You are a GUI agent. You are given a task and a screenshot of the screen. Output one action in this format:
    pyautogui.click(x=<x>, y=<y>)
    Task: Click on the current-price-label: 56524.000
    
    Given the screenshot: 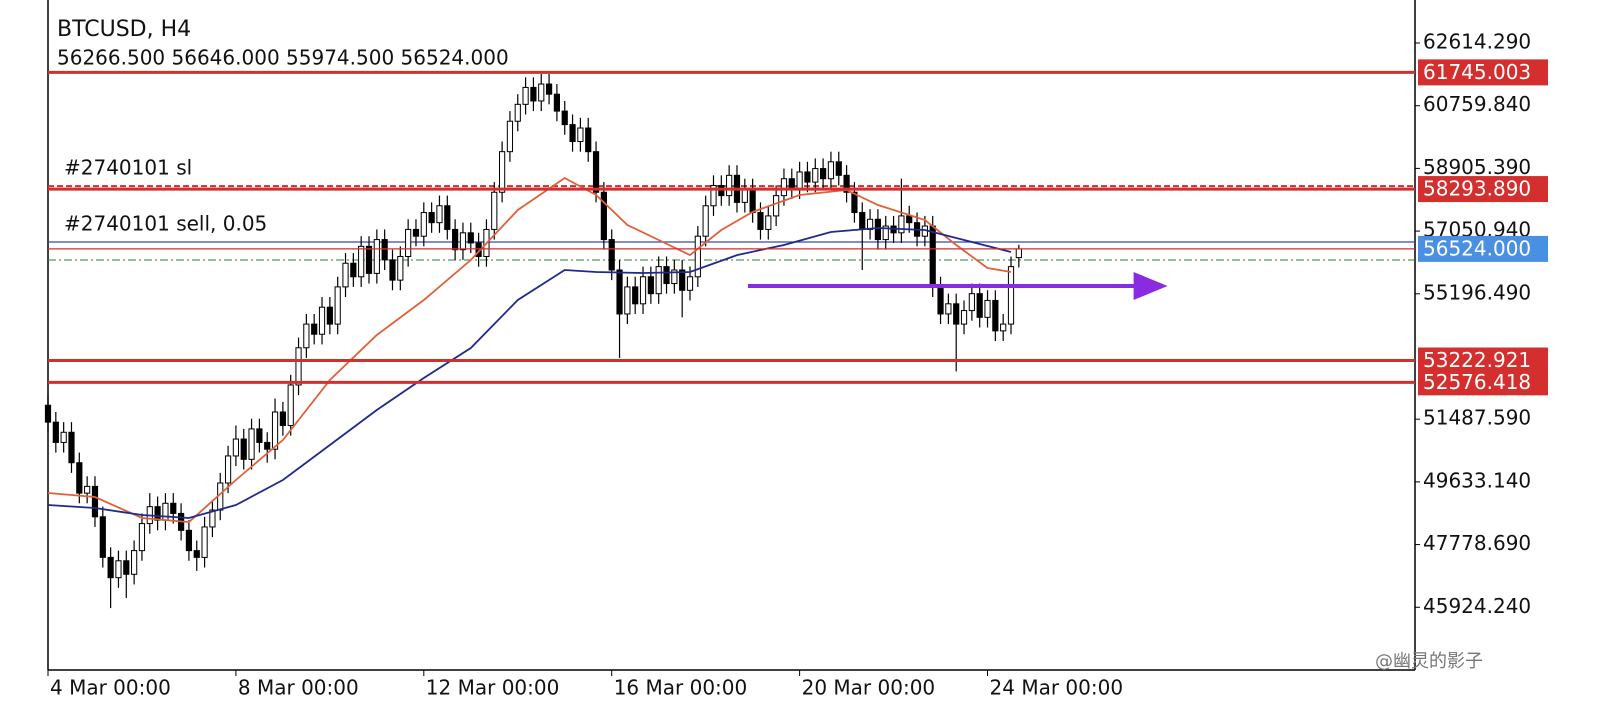 What is the action you would take?
    pyautogui.click(x=1477, y=248)
    